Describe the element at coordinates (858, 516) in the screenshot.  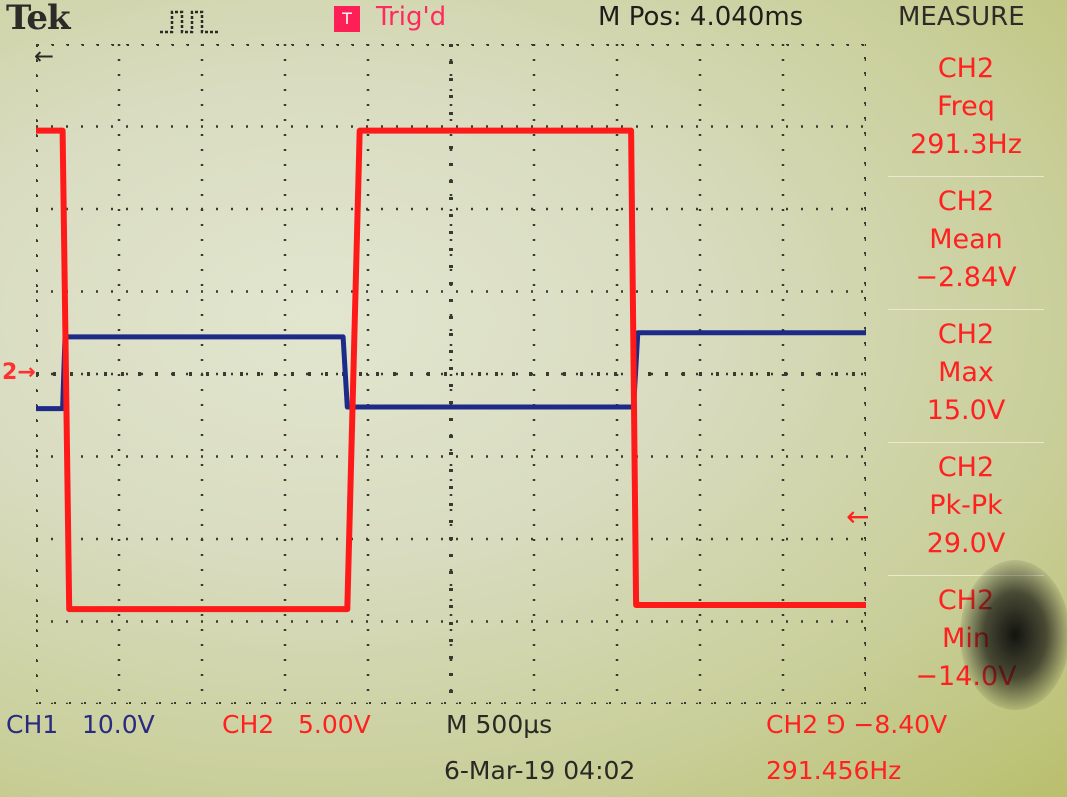
I see `trigger-level-arrow-icon: ←` at that location.